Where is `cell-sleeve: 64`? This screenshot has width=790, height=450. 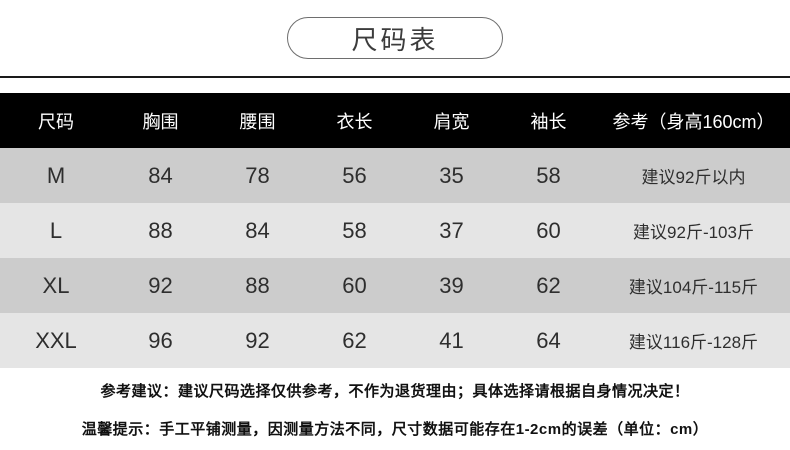 cell-sleeve: 64 is located at coordinates (548, 340).